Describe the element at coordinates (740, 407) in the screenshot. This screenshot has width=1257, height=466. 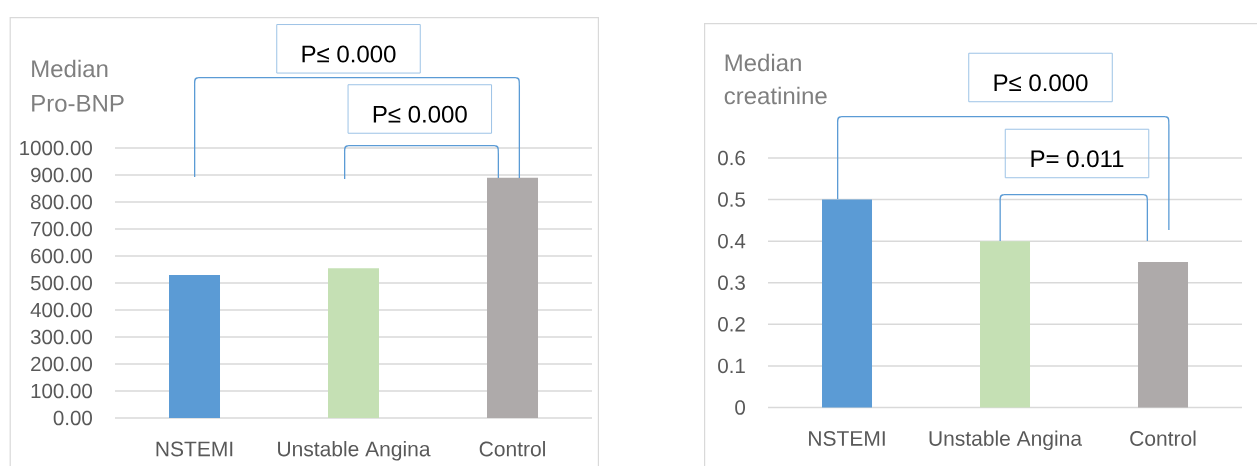
I see `y-tick-label: 0` at that location.